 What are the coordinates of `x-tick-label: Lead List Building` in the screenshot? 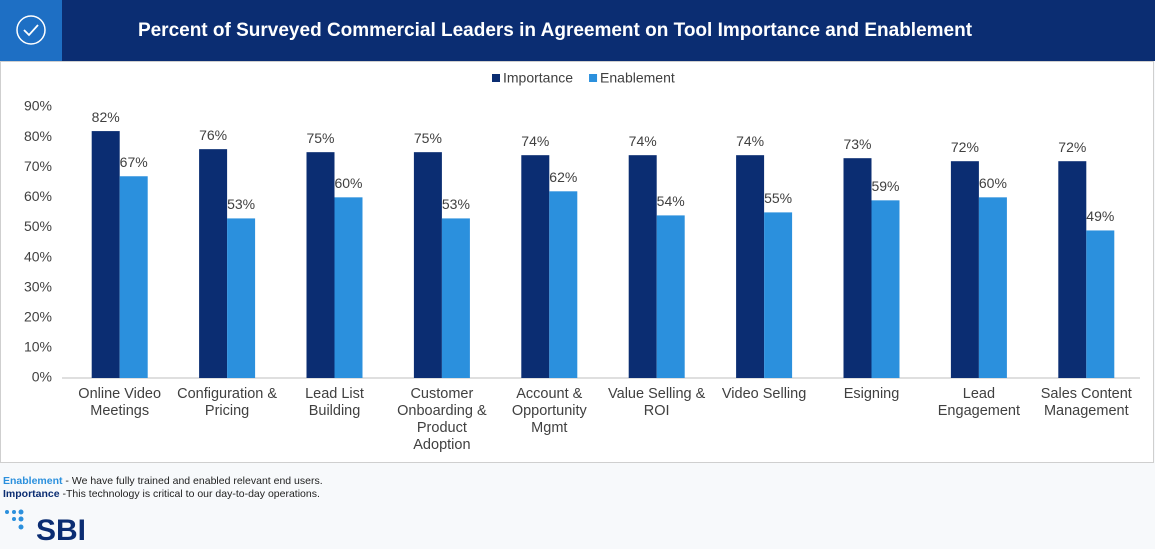 It's located at (334, 402).